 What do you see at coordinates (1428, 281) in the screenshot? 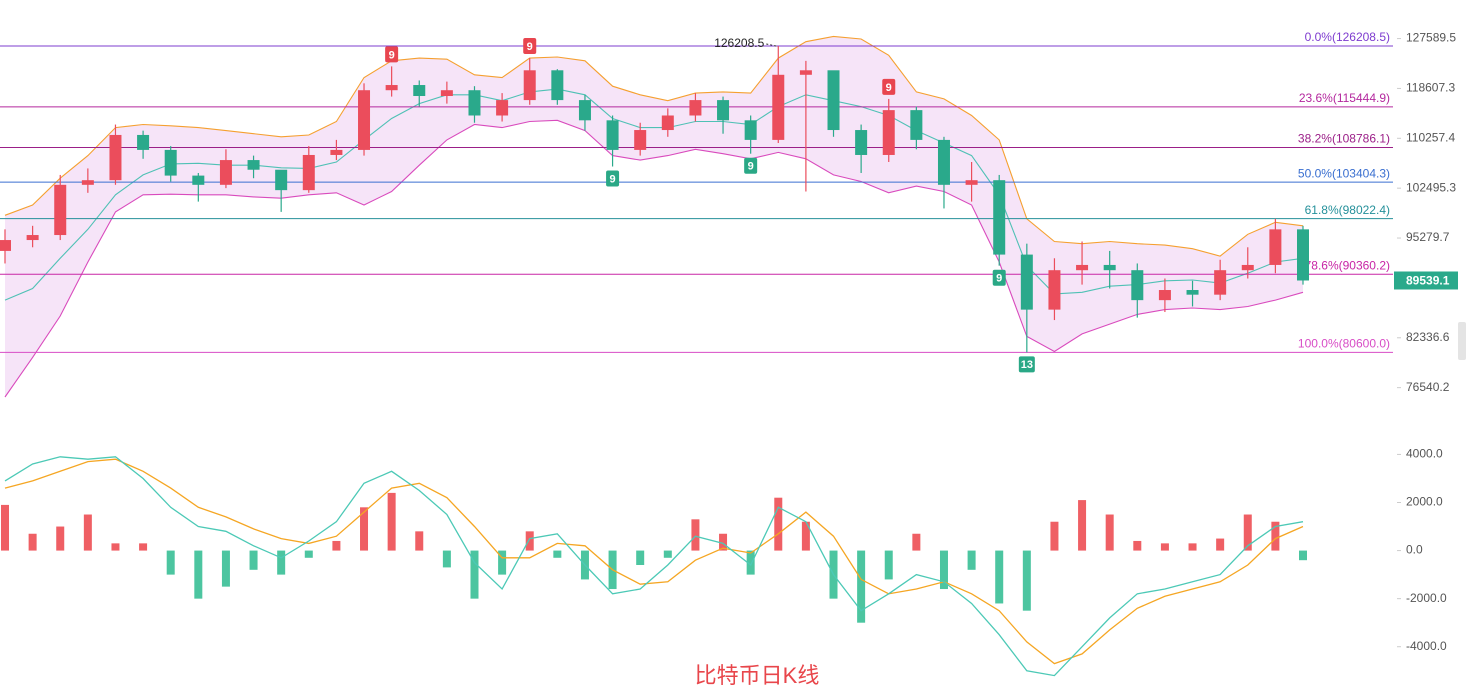
I see `price-tag-label: 89539.1` at bounding box center [1428, 281].